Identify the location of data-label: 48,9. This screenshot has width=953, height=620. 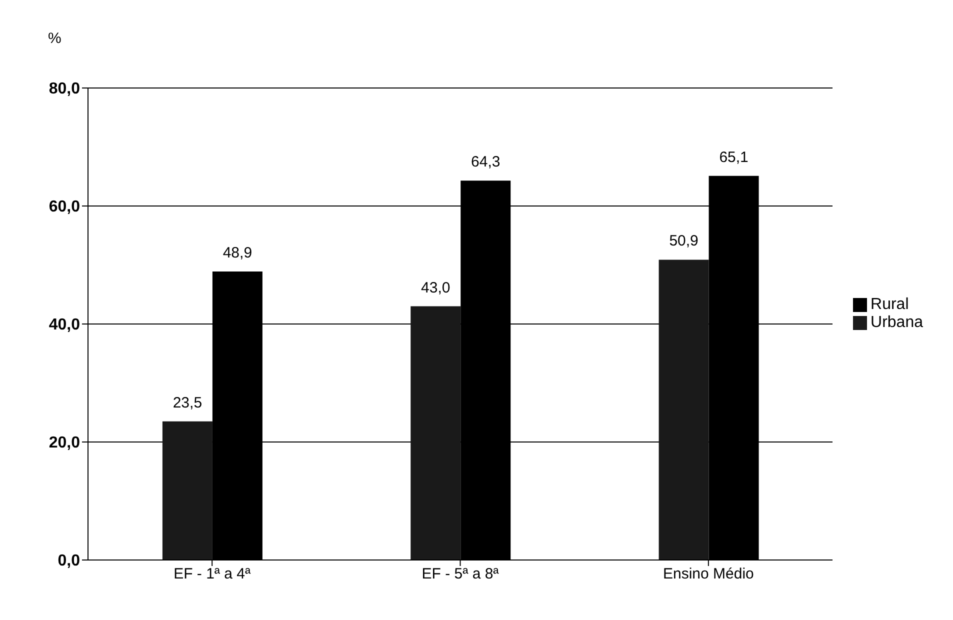
(237, 253).